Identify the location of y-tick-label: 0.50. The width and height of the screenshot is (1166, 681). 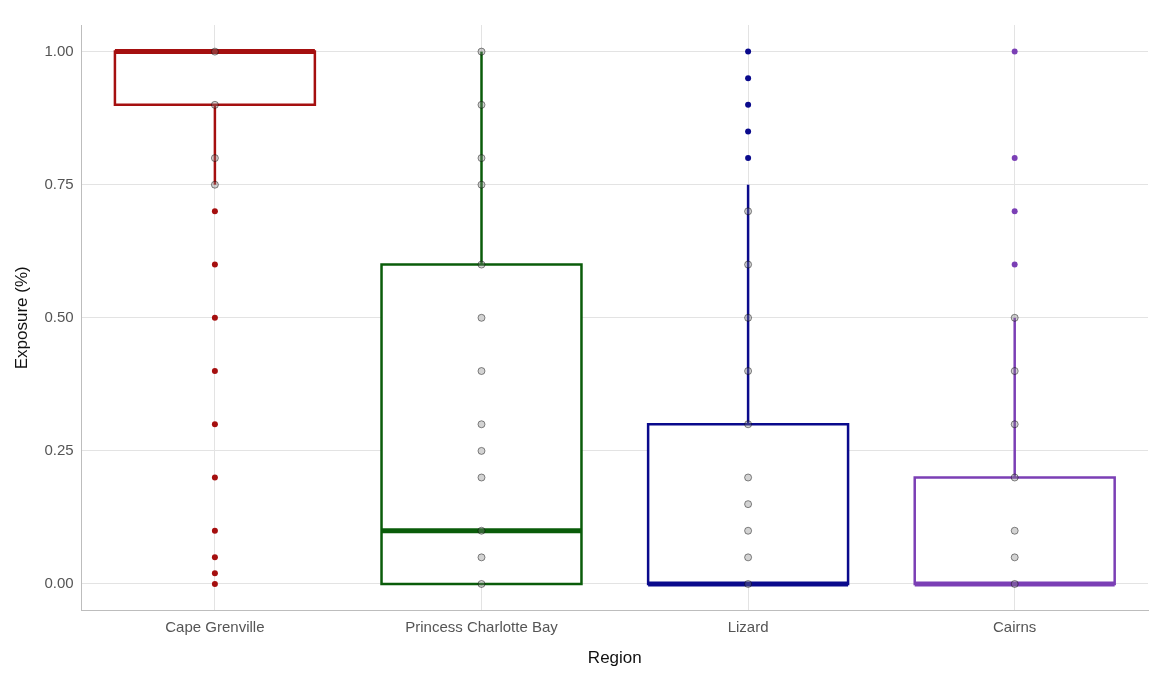
(59, 316).